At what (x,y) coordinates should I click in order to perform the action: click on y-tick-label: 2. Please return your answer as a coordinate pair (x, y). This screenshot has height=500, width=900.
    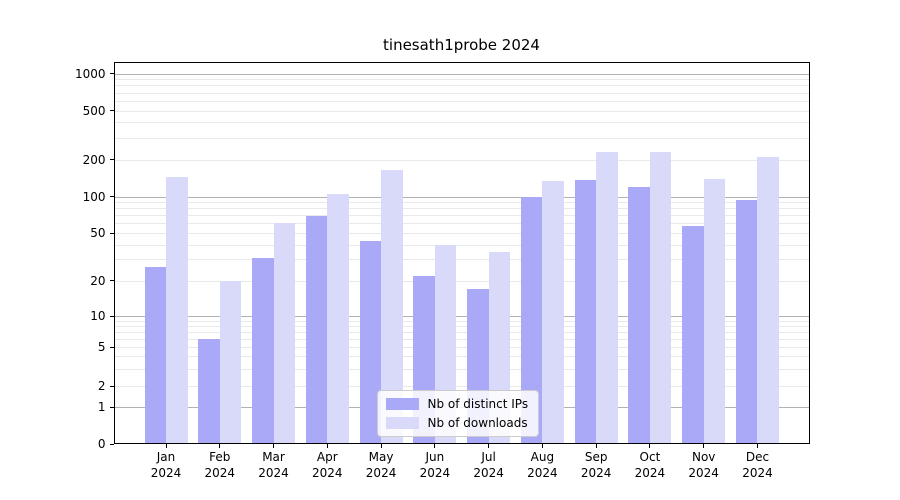
    Looking at the image, I should click on (101, 386).